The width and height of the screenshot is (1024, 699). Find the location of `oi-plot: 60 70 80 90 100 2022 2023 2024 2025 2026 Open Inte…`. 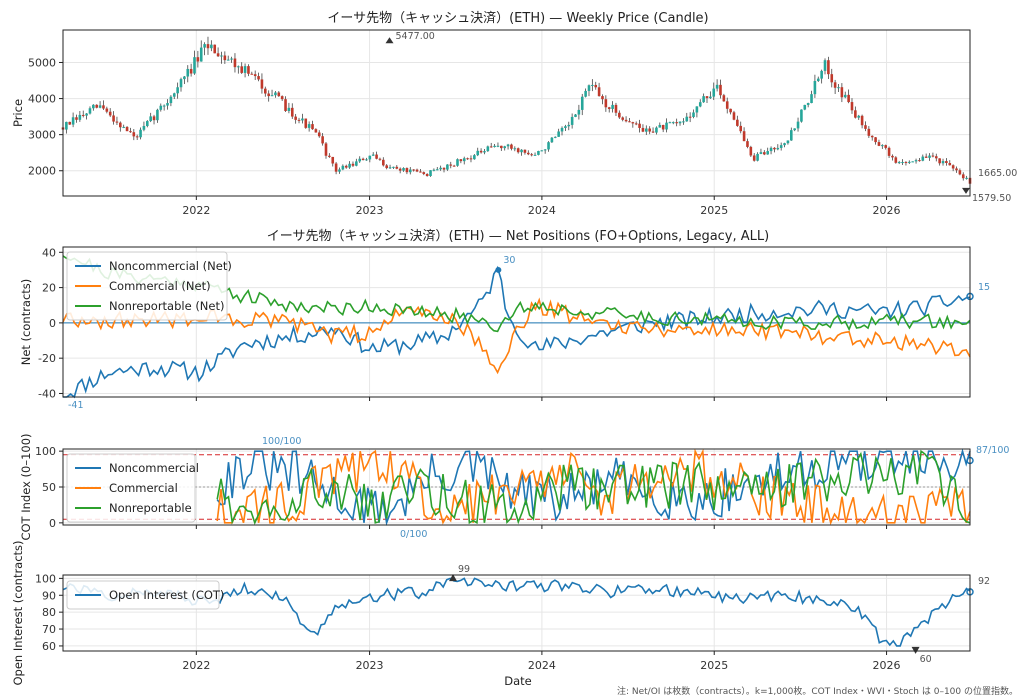

oi-plot: 60 70 80 90 100 2022 2023 2024 2025 2026 Open Inte… is located at coordinates (512, 618).